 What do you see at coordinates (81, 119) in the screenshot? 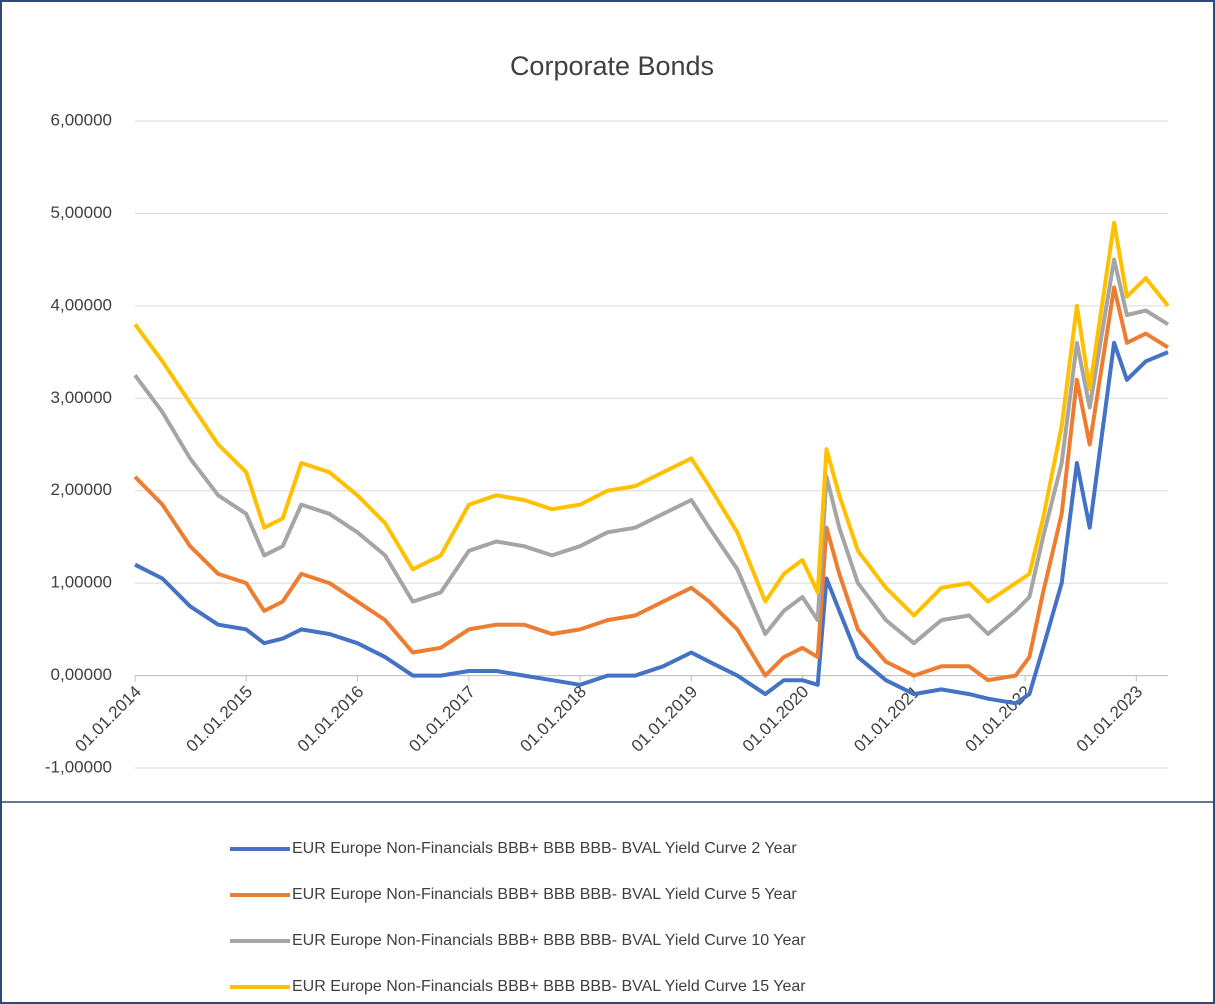
I see `y-tick-label: 6,00000` at bounding box center [81, 119].